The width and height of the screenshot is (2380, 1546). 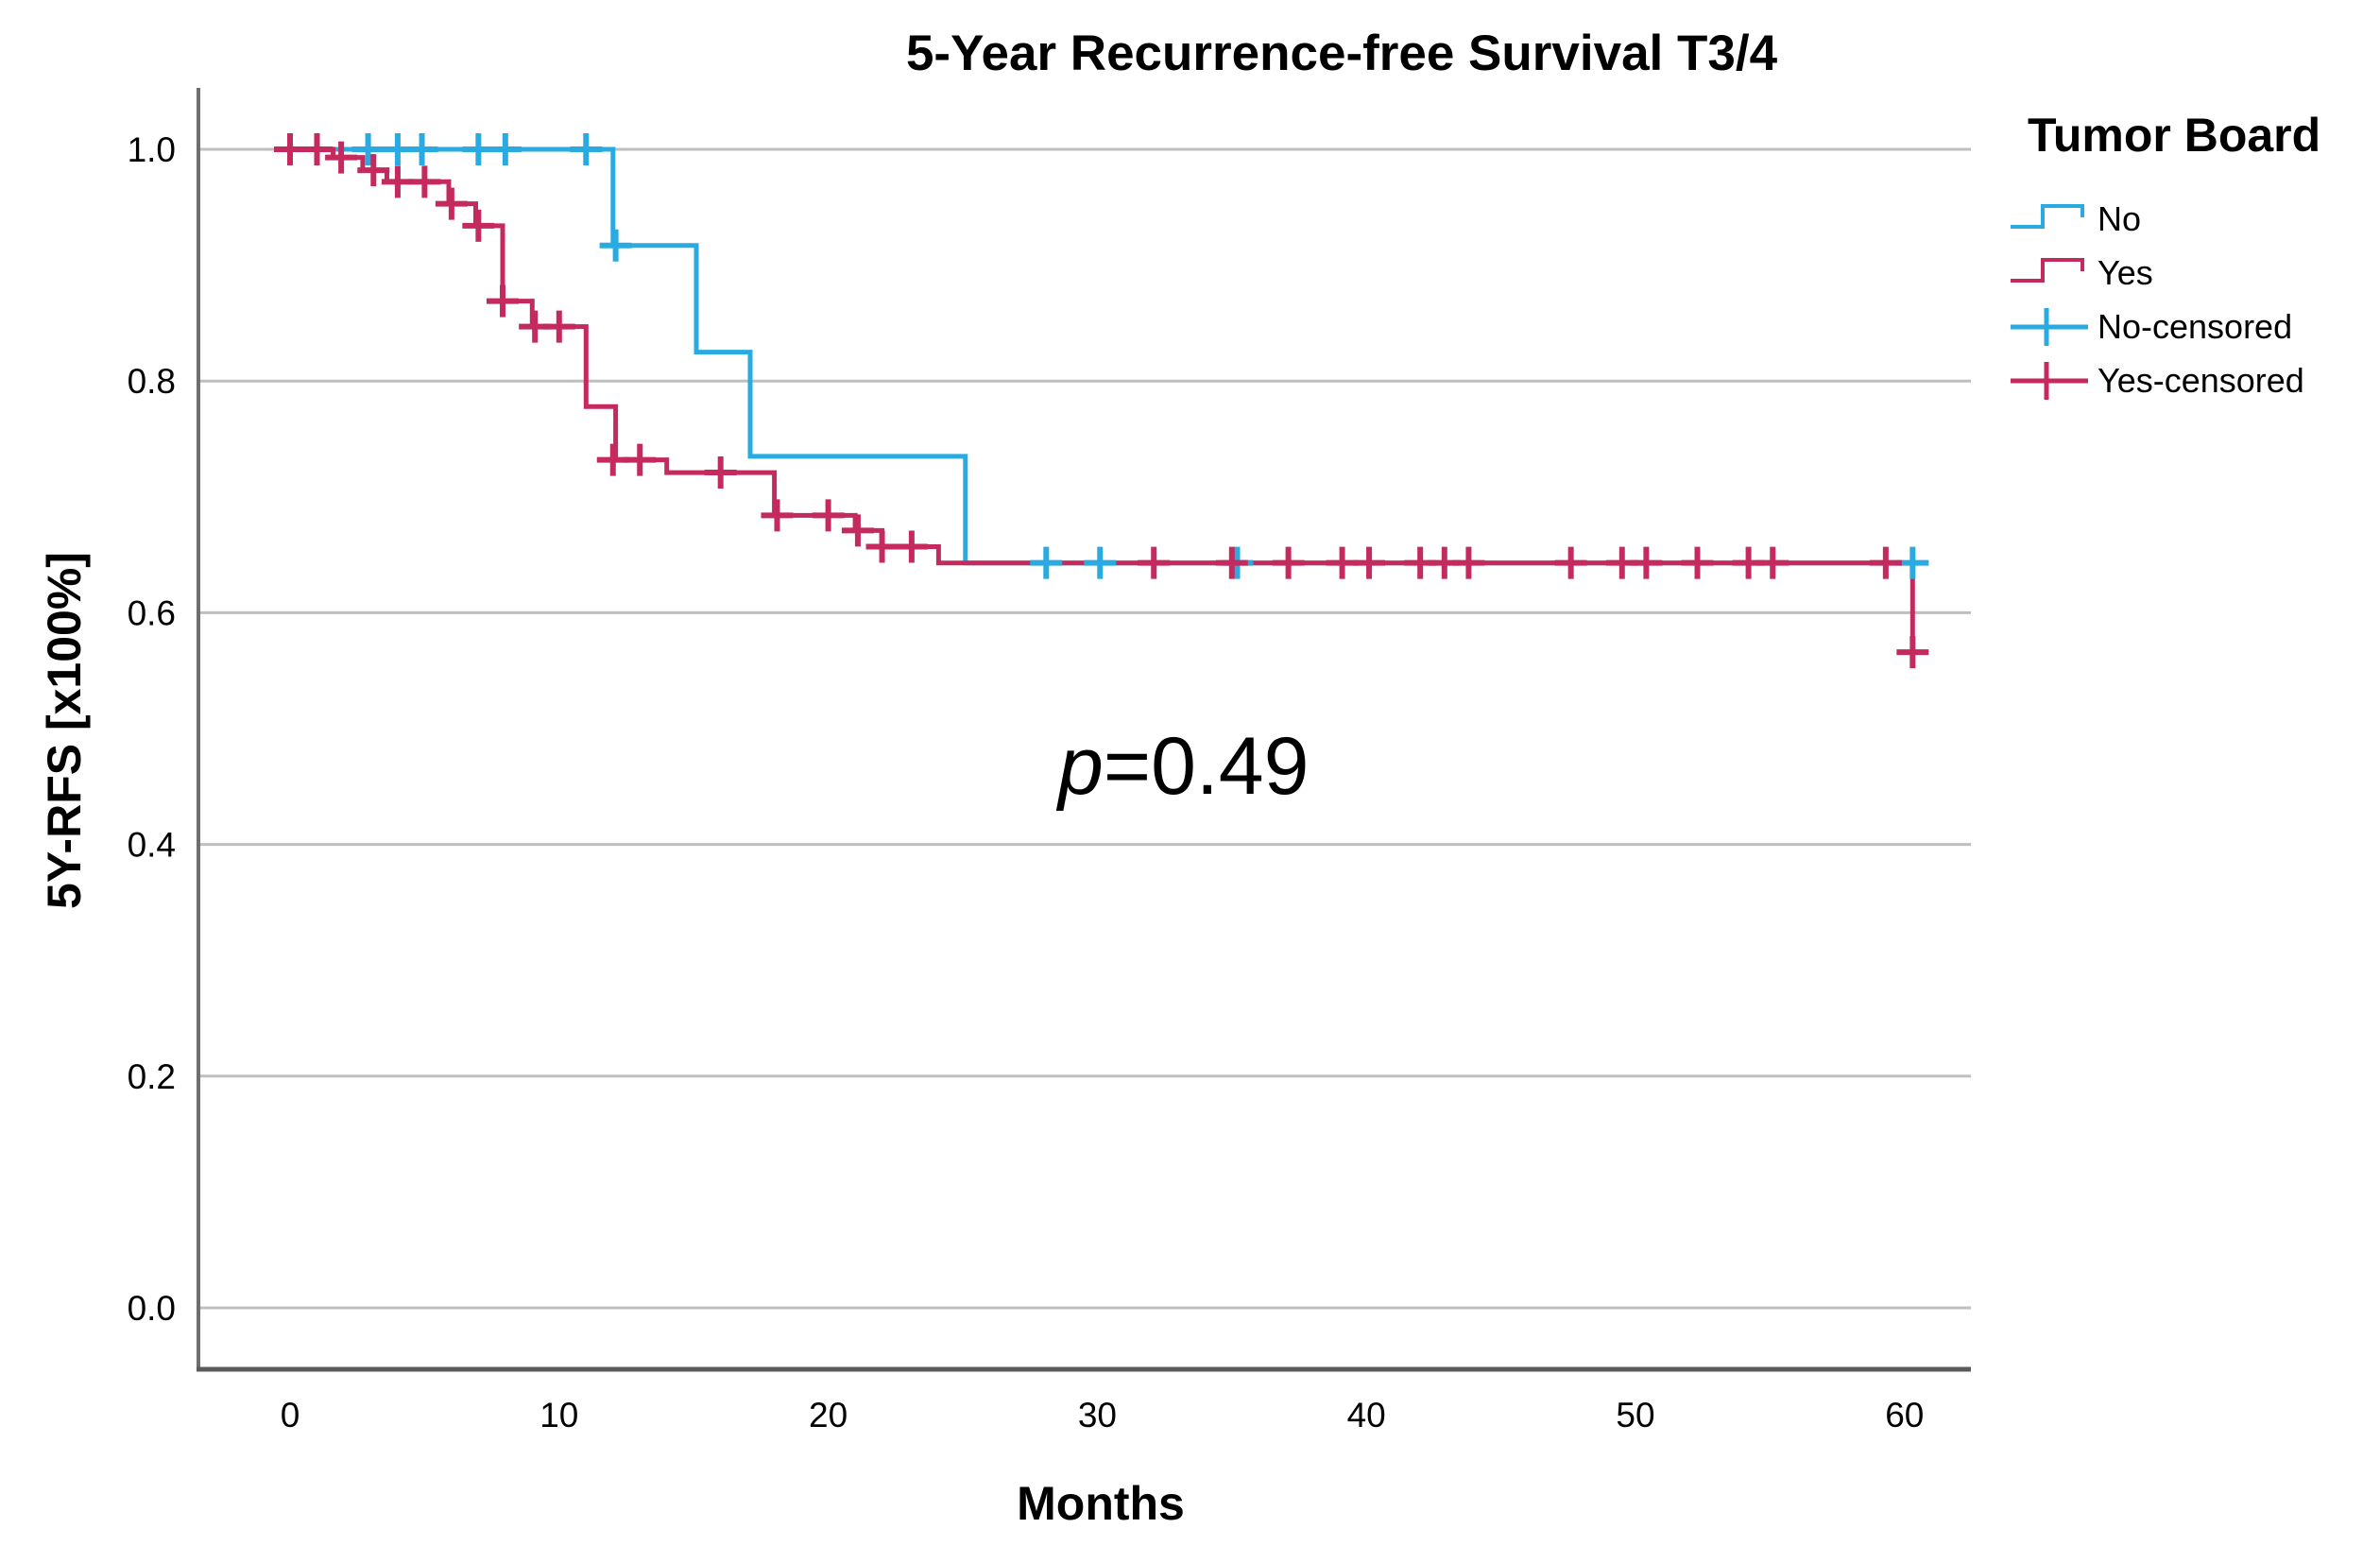 What do you see at coordinates (1097, 1415) in the screenshot?
I see `x-tick-30: 30` at bounding box center [1097, 1415].